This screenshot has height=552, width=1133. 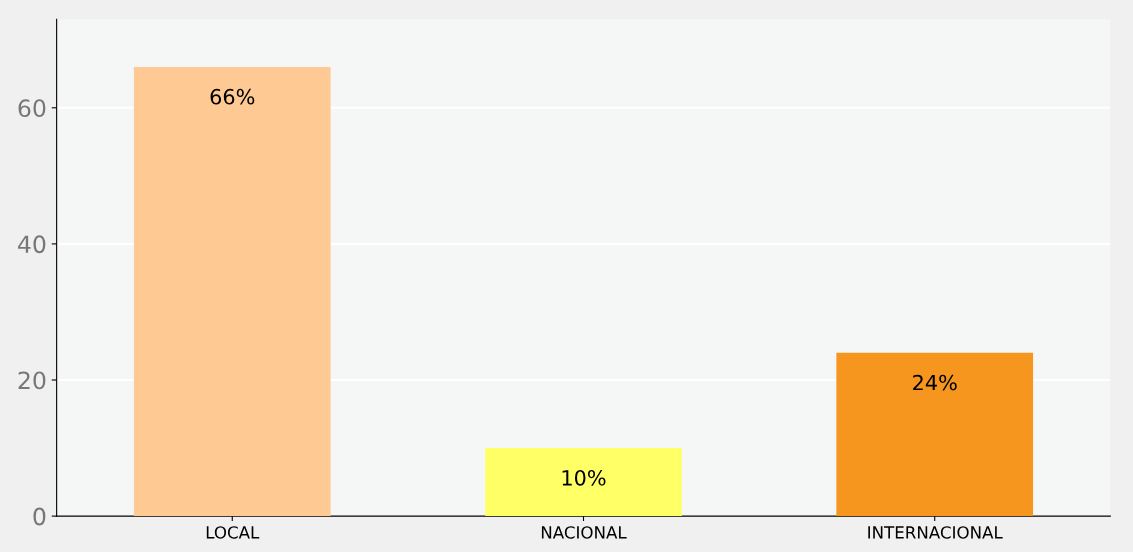 I want to click on data-label: 10%, so click(x=584, y=477).